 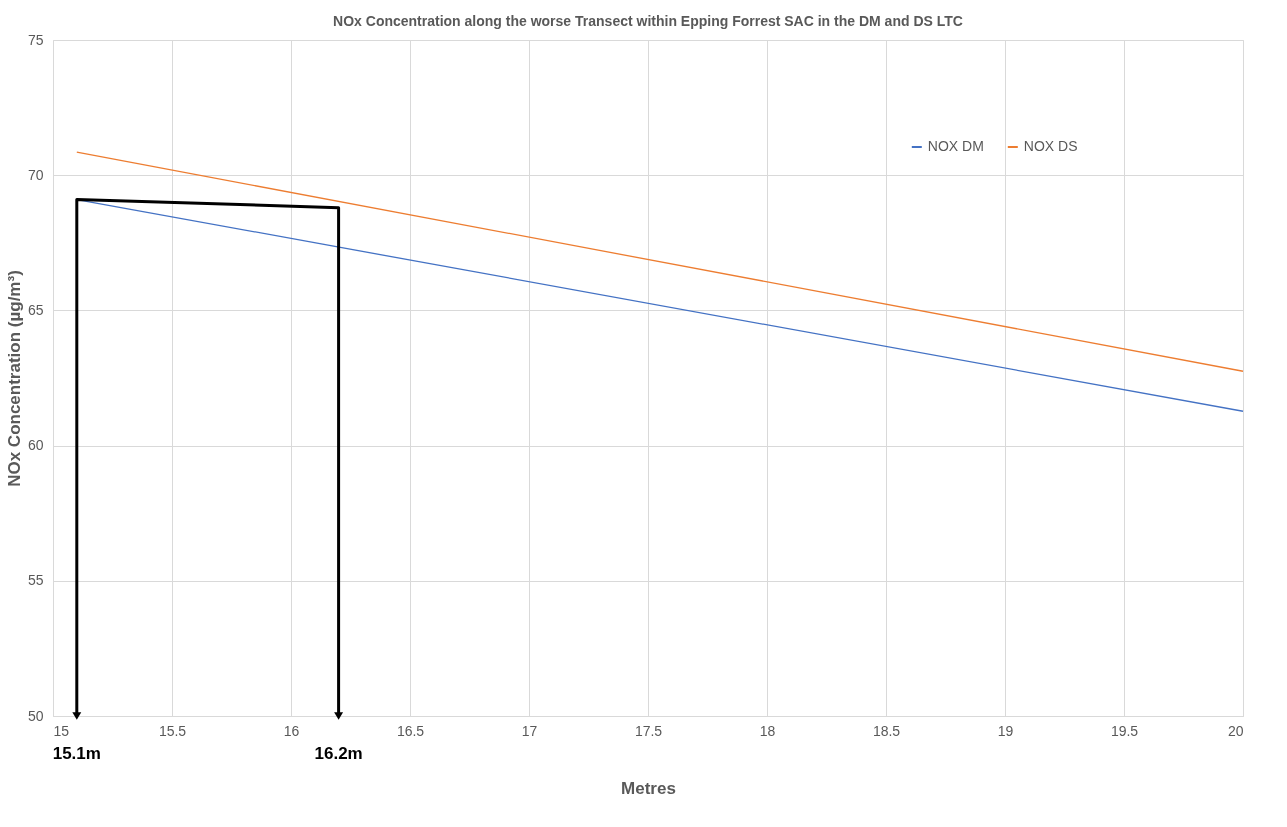 I want to click on annotation: 15.1m, so click(x=76, y=753).